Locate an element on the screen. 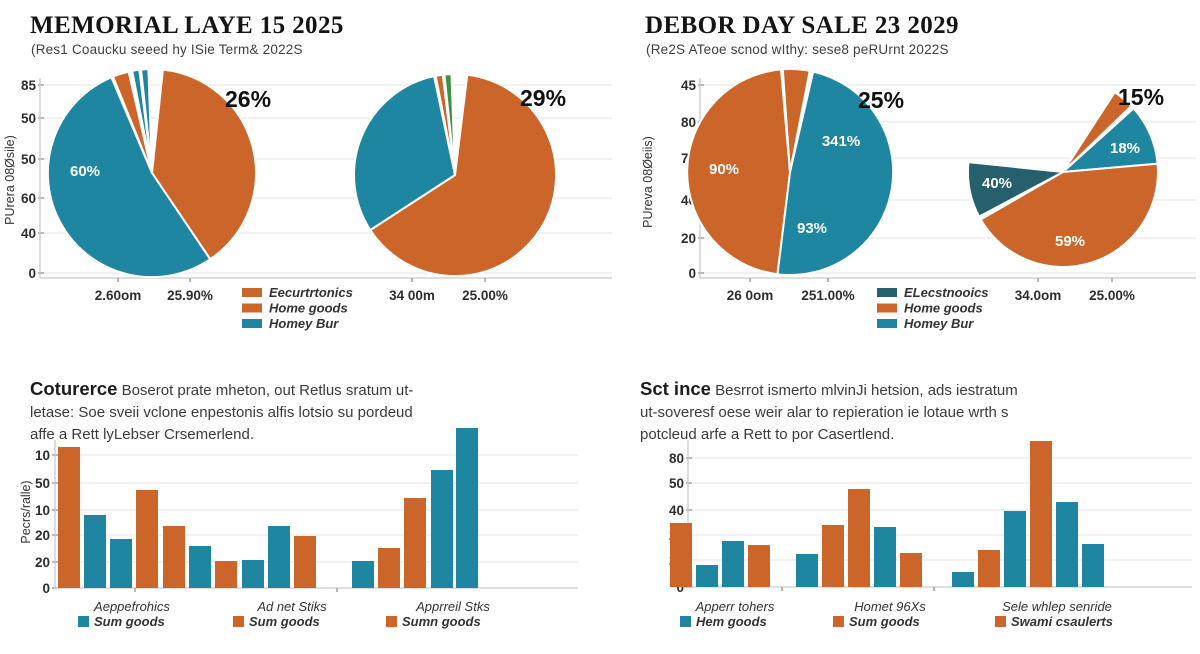 The image size is (1200, 654). x-axis-label: 251.00% is located at coordinates (827, 295).